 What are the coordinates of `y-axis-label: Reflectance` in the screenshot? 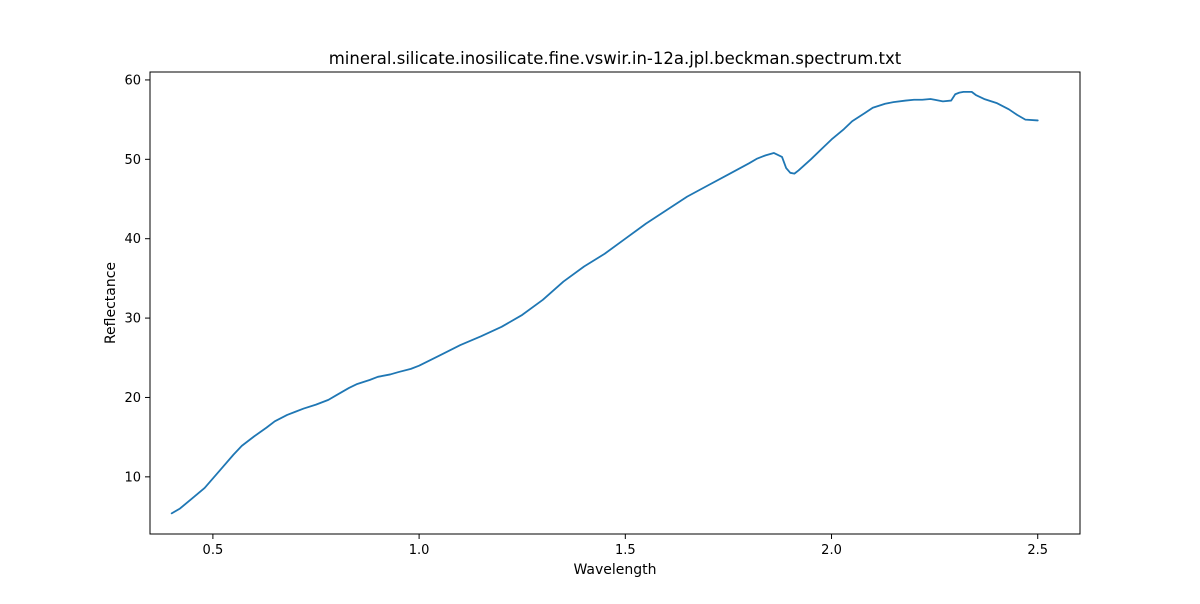 It's located at (111, 303).